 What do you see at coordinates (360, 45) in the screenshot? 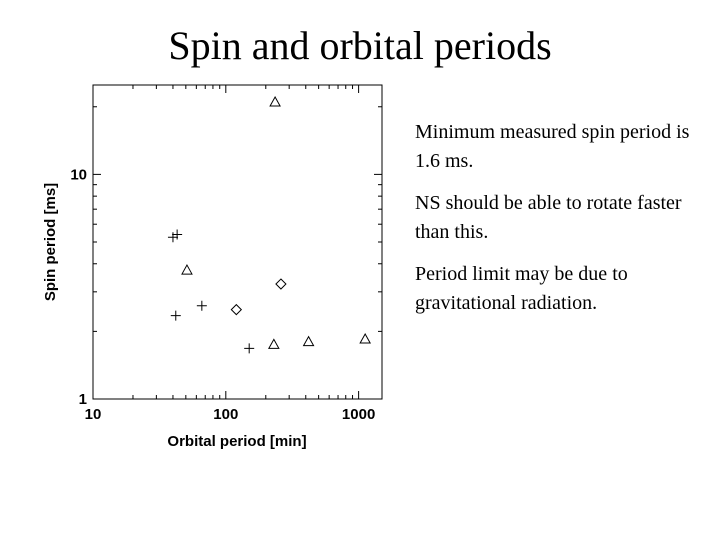
I see `slide-title: Spin and orbital periods` at bounding box center [360, 45].